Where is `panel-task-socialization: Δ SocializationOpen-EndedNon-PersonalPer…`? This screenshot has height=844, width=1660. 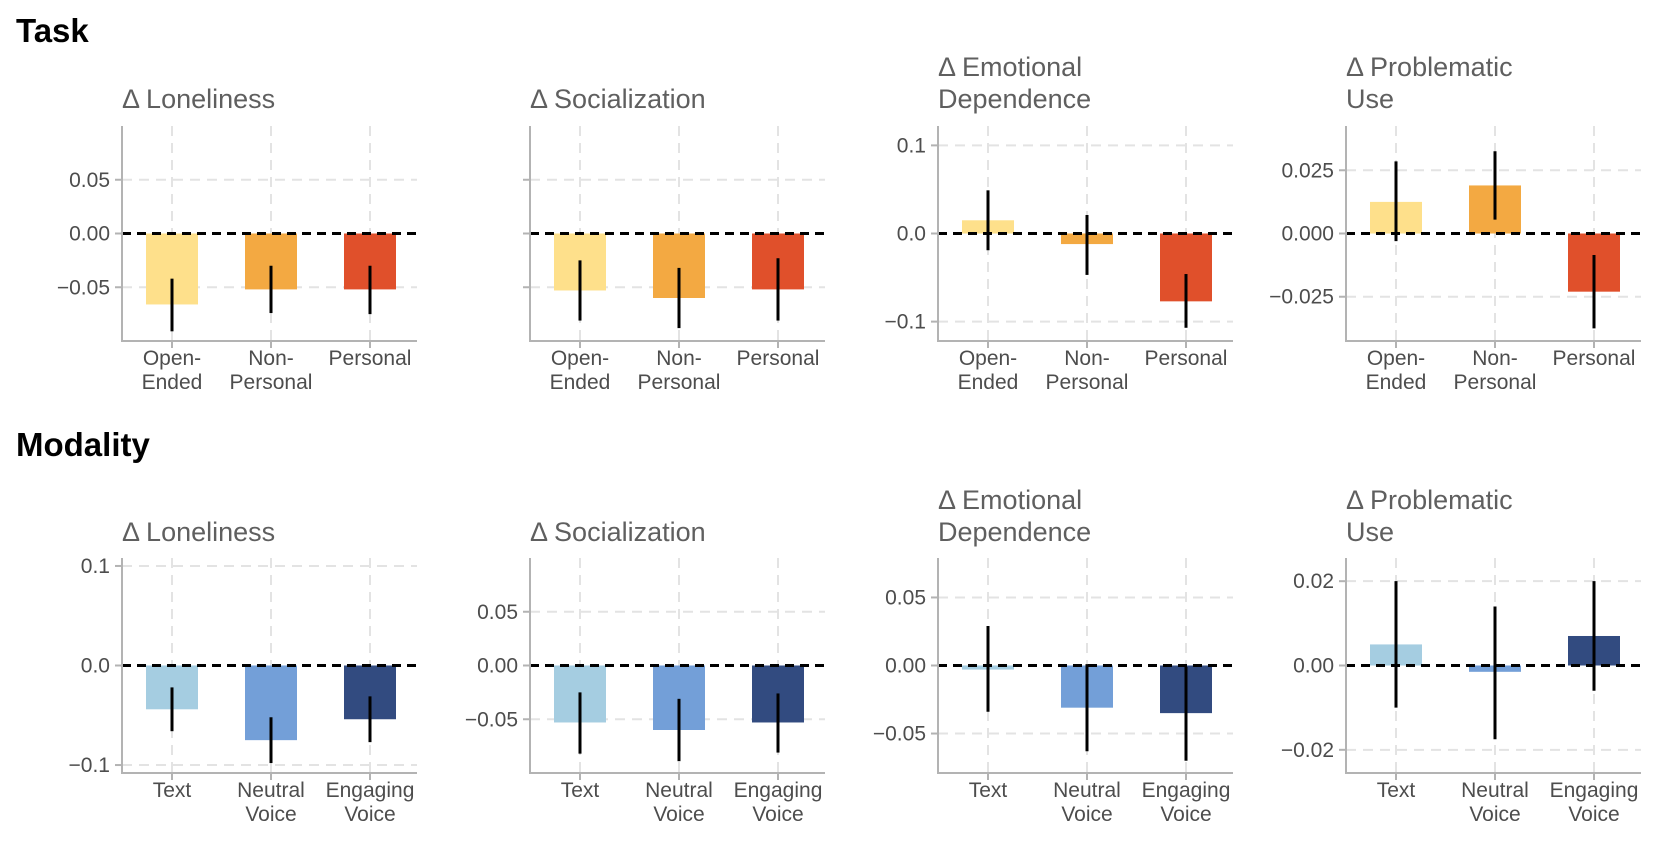
panel-task-socialization: Δ SocializationOpen-EndedNon-PersonalPer… is located at coordinates (674, 239).